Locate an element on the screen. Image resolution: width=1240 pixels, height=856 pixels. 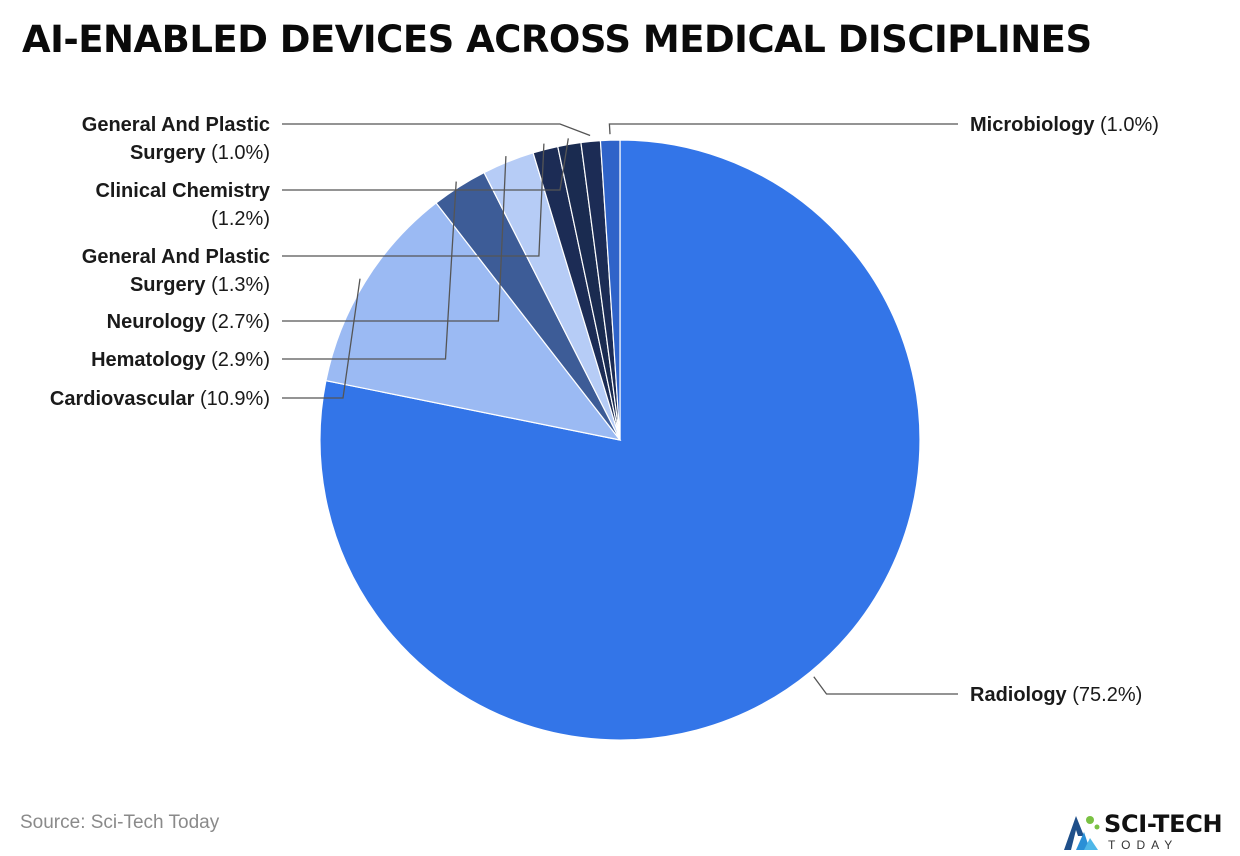
slice-label-cardiovascular-1: Cardiovascular (10.9%) is located at coordinates (160, 399).